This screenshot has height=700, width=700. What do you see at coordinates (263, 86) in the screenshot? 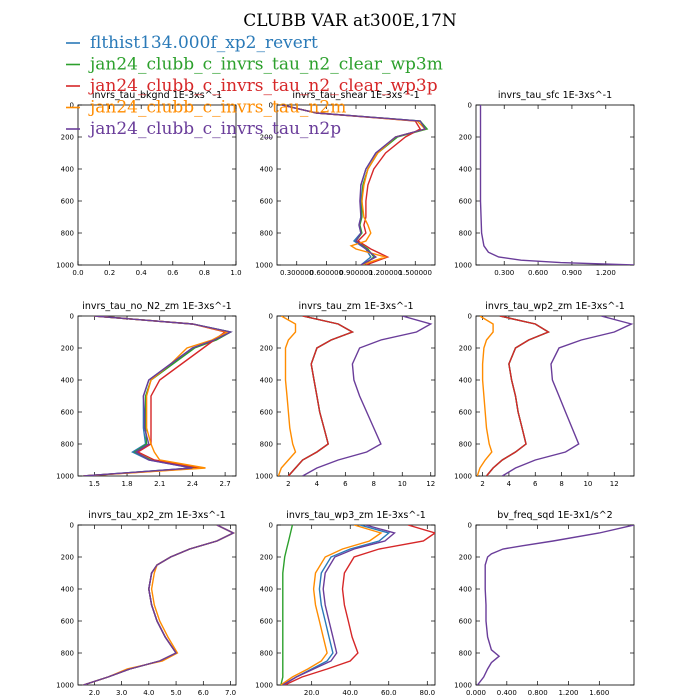
I see `legend-label: jan24_clubb_c_invrs_tau_n2_clear_wp3p` at bounding box center [263, 86].